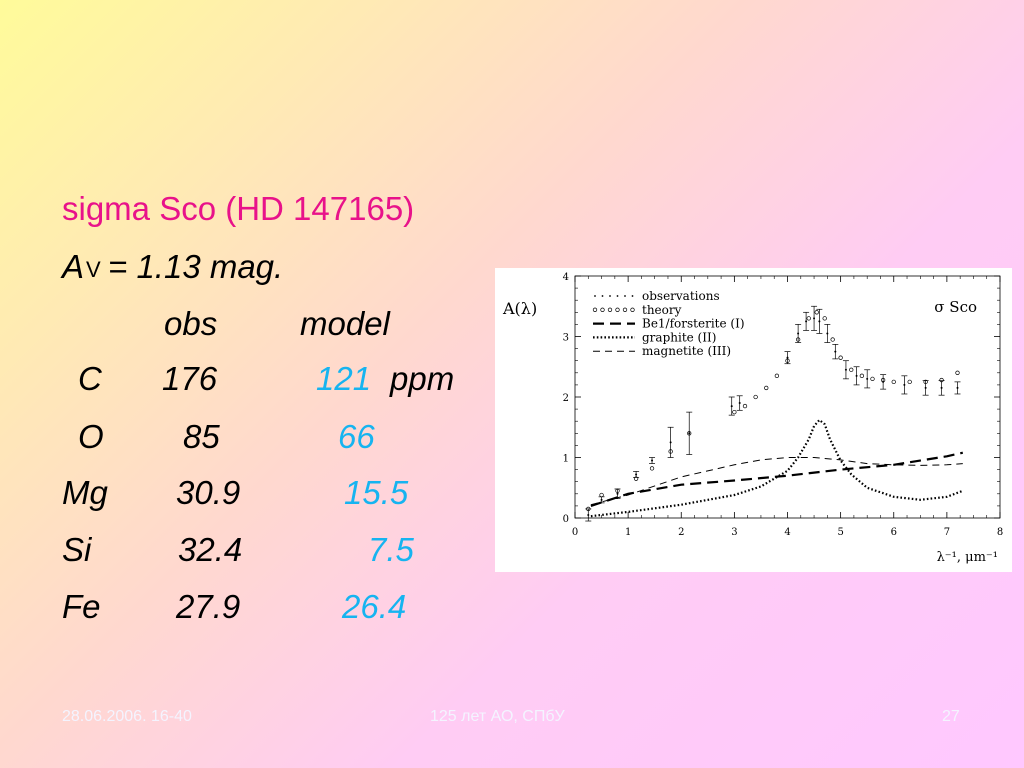 The height and width of the screenshot is (768, 1024). What do you see at coordinates (734, 532) in the screenshot?
I see `x-tick-label: 3` at bounding box center [734, 532].